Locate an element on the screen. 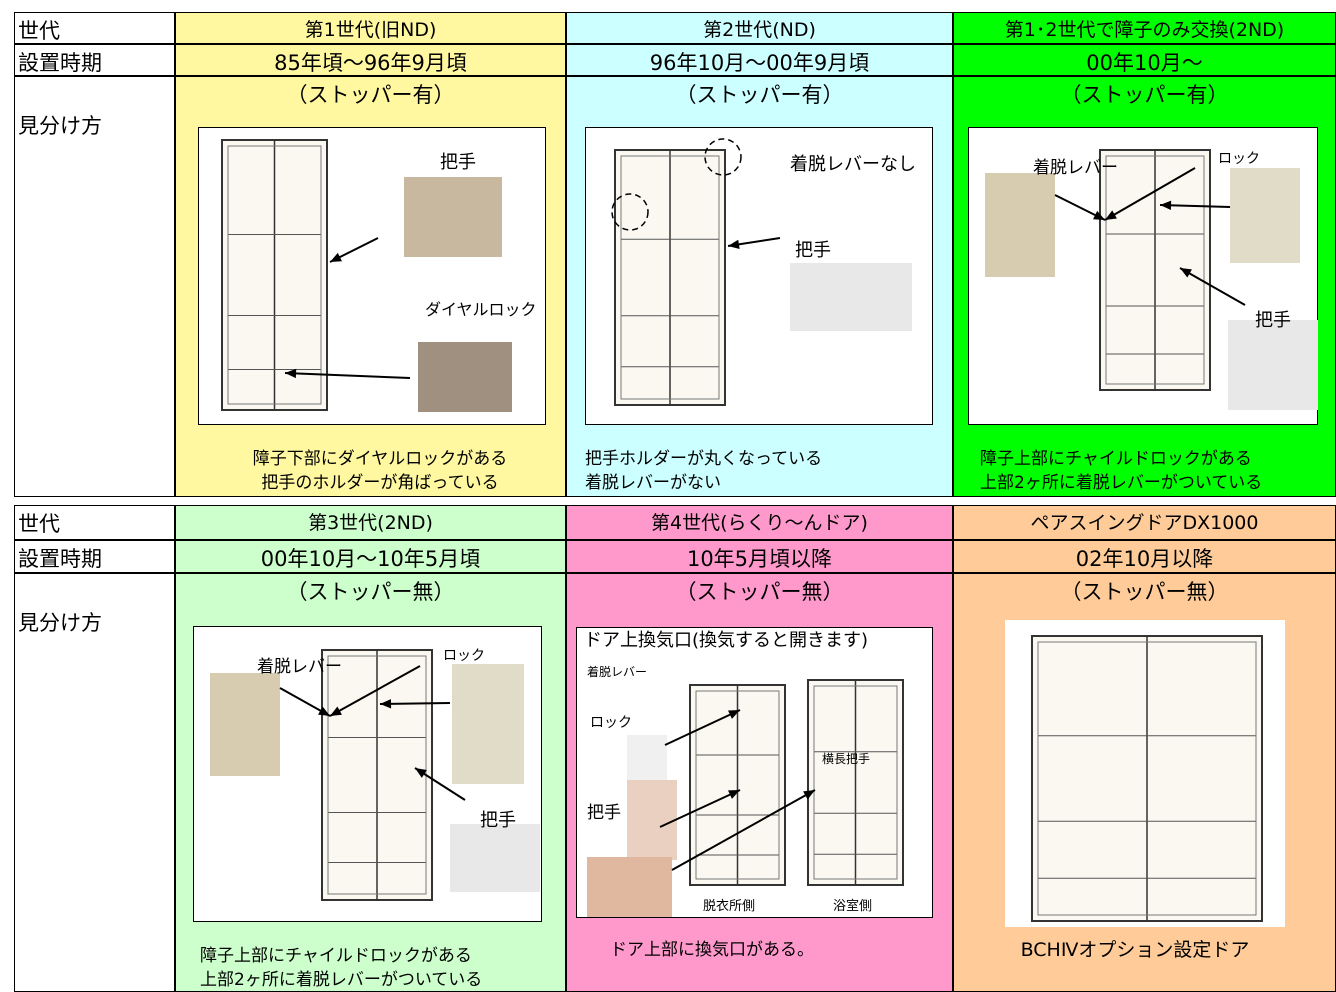 The width and height of the screenshot is (1336, 992). caption: 着脱レバーがない is located at coordinates (653, 483).